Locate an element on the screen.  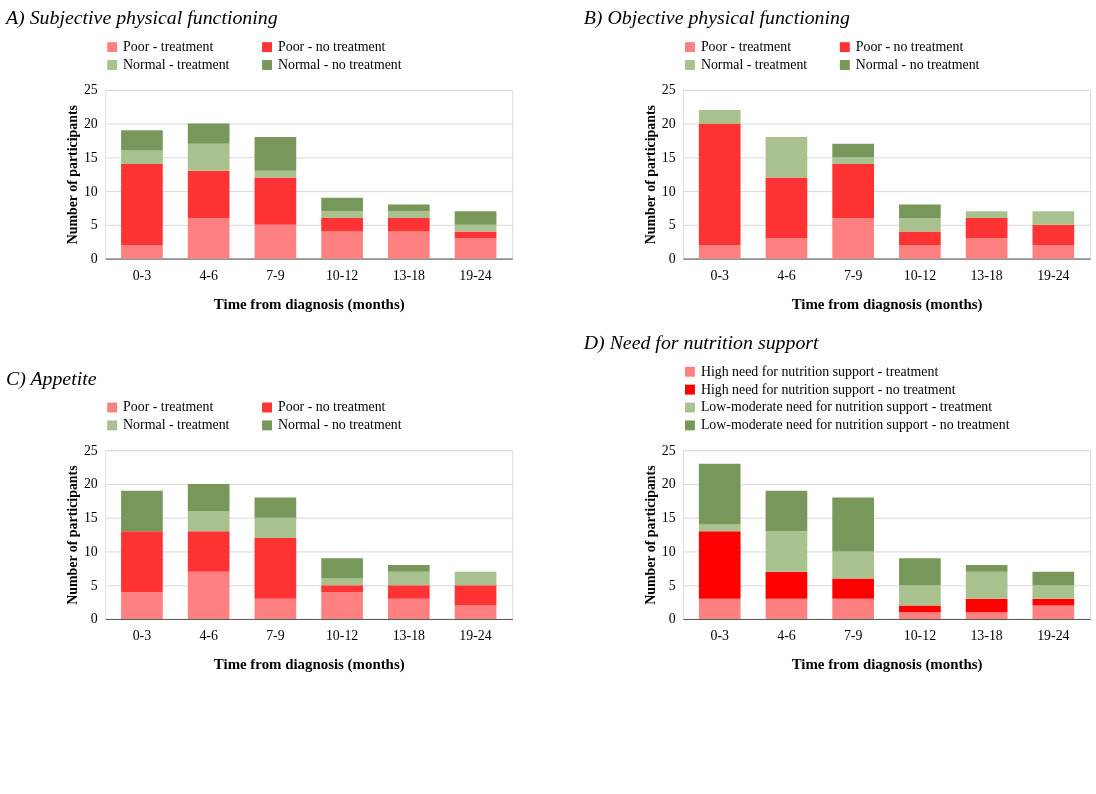
legend-label: High need for nutrition support - no treatment is located at coordinates (828, 389).